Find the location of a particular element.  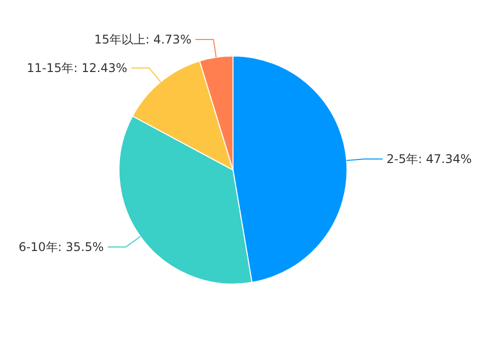

slice-label: 11-15年: 12.43% is located at coordinates (77, 68).